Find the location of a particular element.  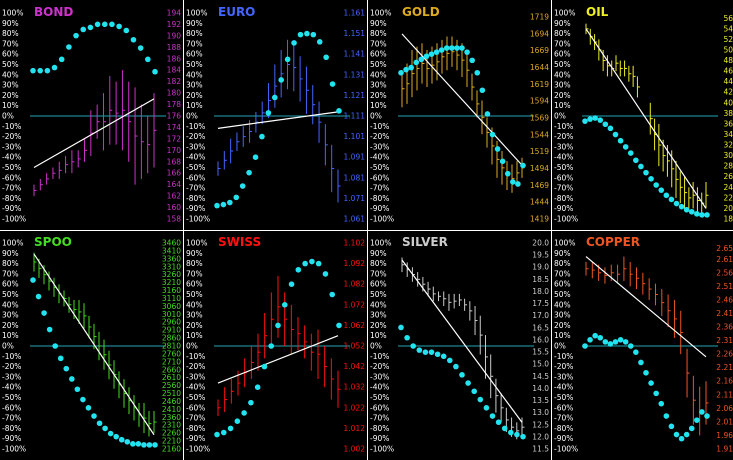

spoo-right-tick: 2660 is located at coordinates (171, 369).